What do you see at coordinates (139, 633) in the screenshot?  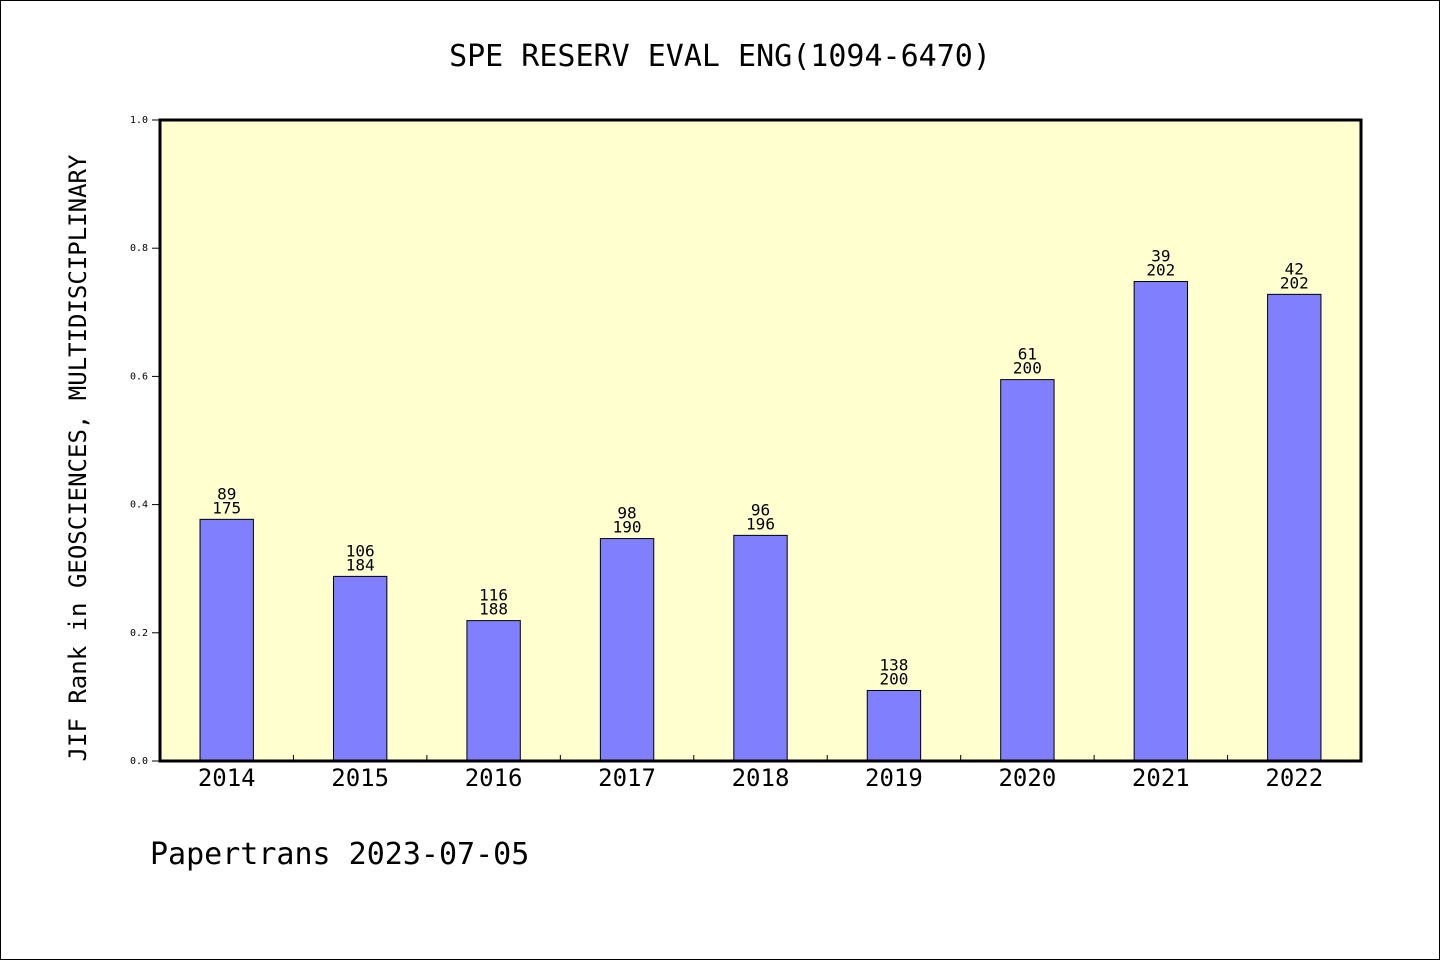 I see `y-tick-label: 0.2` at bounding box center [139, 633].